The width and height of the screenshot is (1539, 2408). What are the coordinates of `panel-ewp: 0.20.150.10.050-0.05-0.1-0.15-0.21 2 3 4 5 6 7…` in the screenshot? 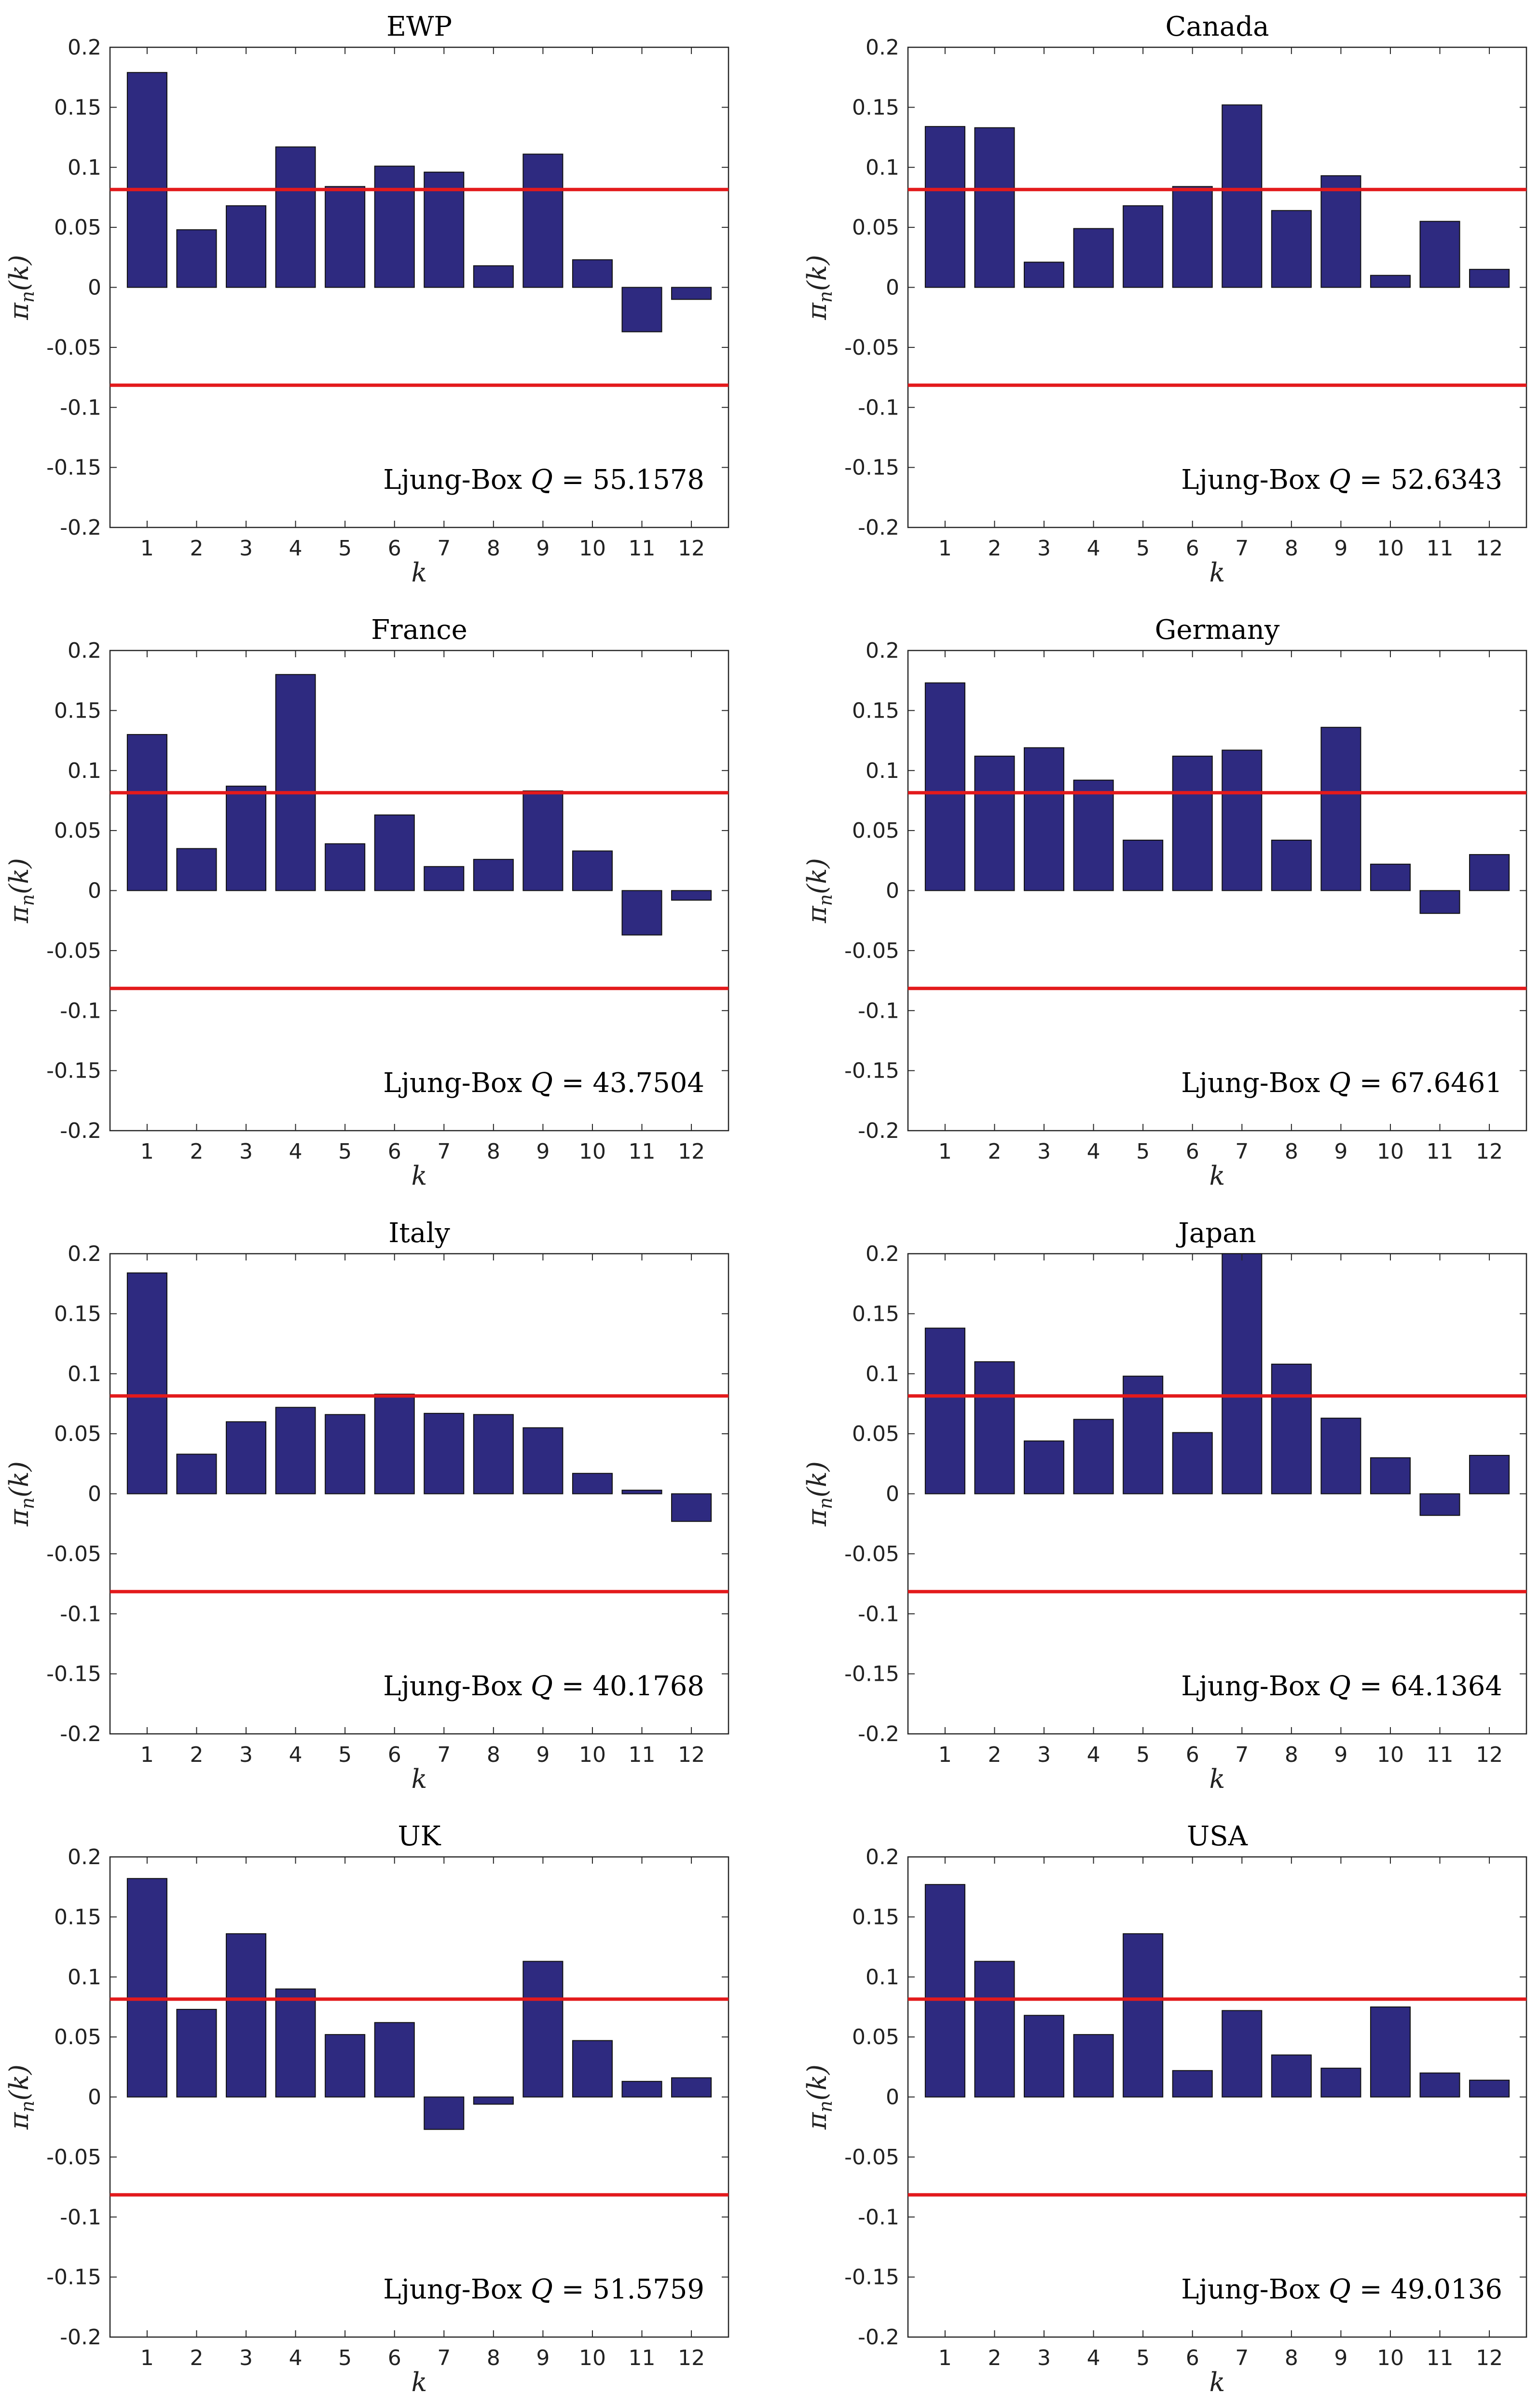 It's located at (366, 299).